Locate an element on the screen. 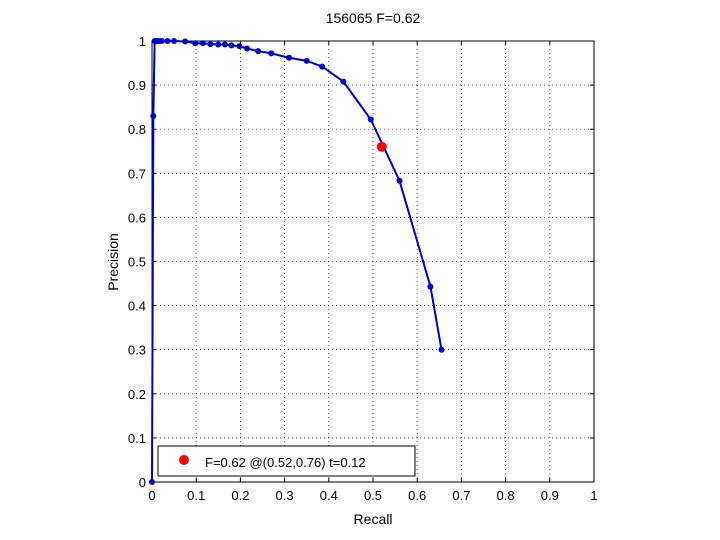  x-tick-label: 0.7 is located at coordinates (461, 495).